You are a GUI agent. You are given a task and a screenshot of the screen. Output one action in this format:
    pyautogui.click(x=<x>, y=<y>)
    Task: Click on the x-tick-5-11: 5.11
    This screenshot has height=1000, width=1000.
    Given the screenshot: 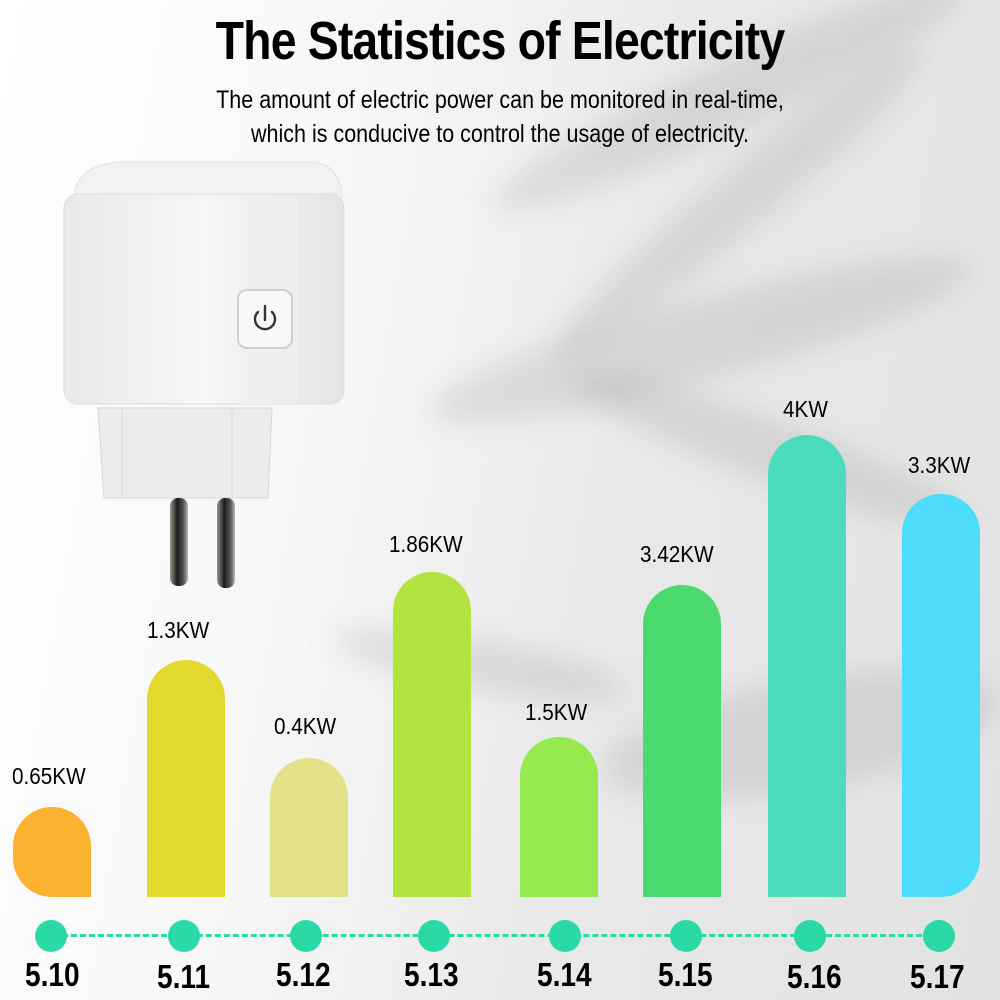 What is the action you would take?
    pyautogui.click(x=184, y=976)
    